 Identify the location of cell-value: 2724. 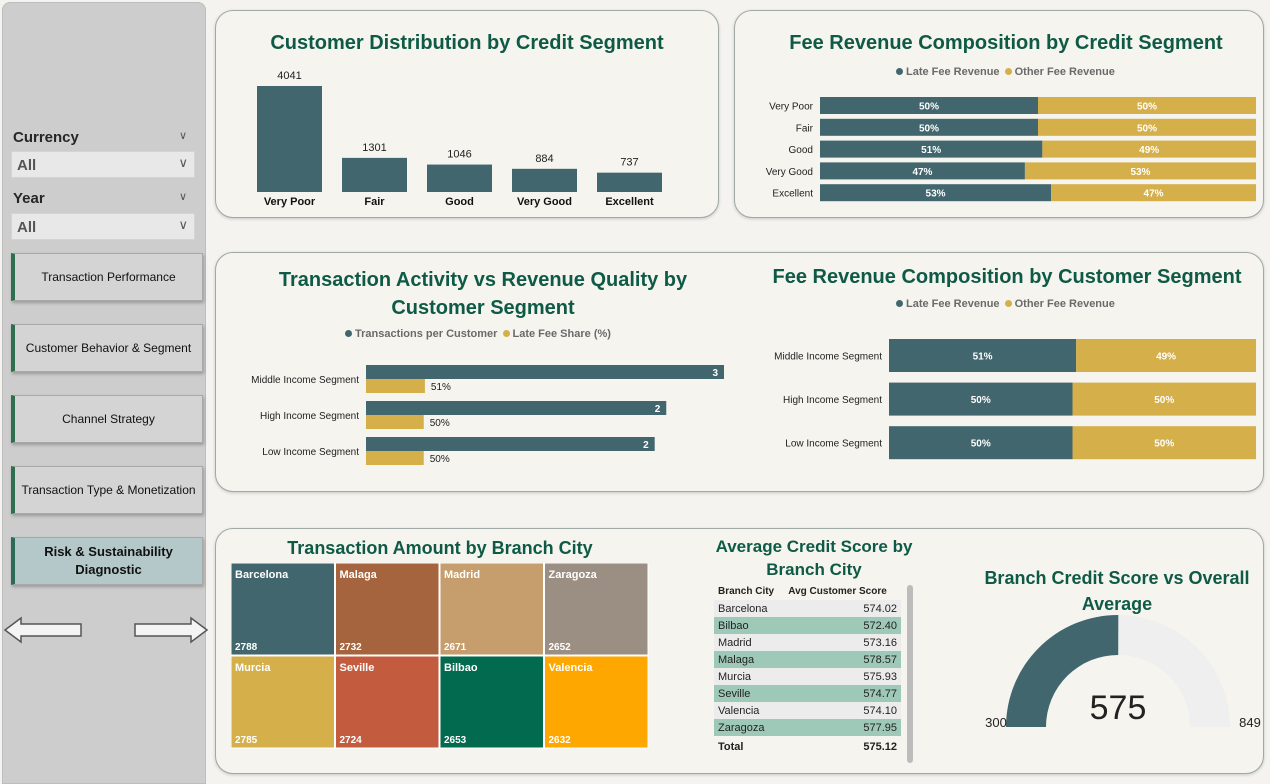
(351, 740).